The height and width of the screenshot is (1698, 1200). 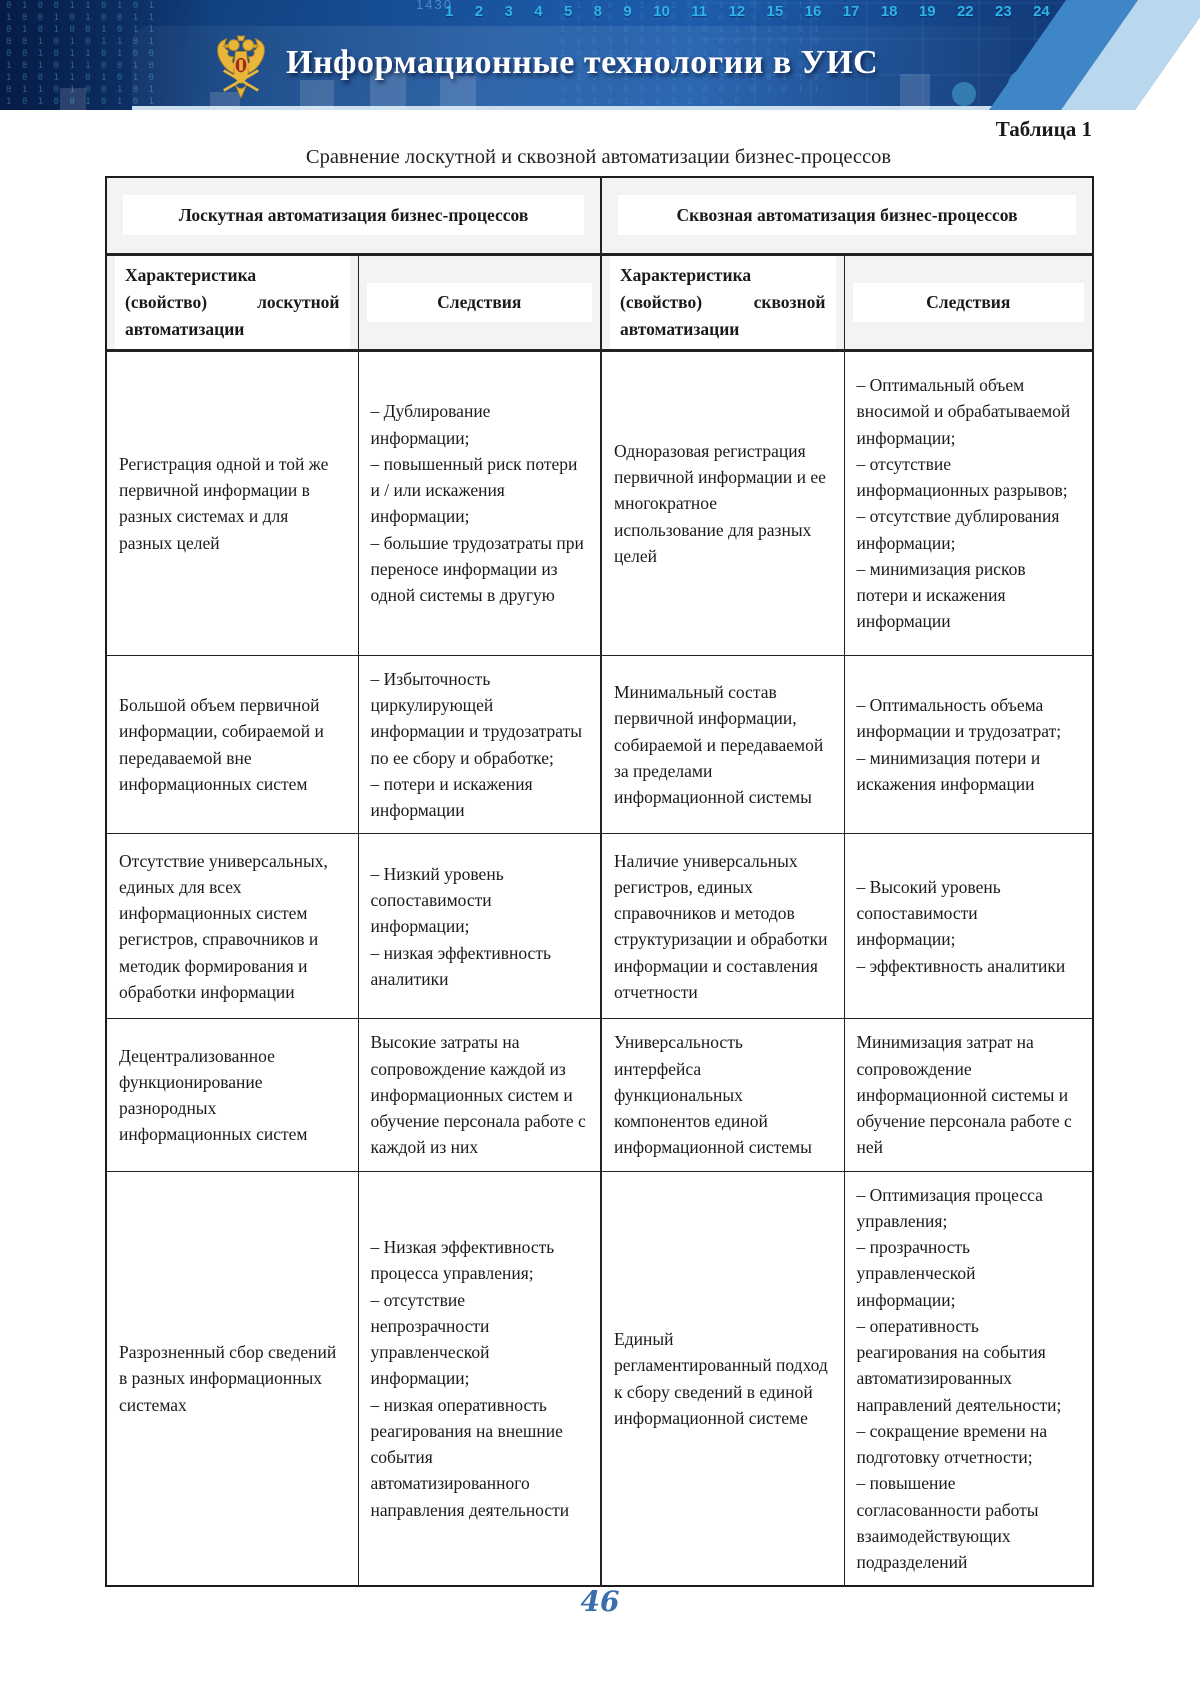 I want to click on ruler-number: 1, so click(x=449, y=11).